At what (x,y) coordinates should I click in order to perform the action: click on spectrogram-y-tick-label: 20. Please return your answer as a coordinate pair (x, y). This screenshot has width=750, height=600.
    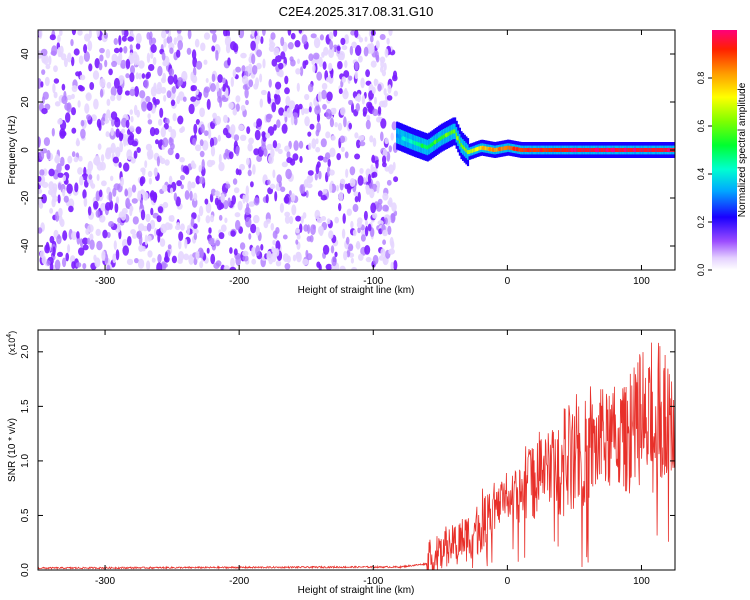
    Looking at the image, I should click on (25, 102).